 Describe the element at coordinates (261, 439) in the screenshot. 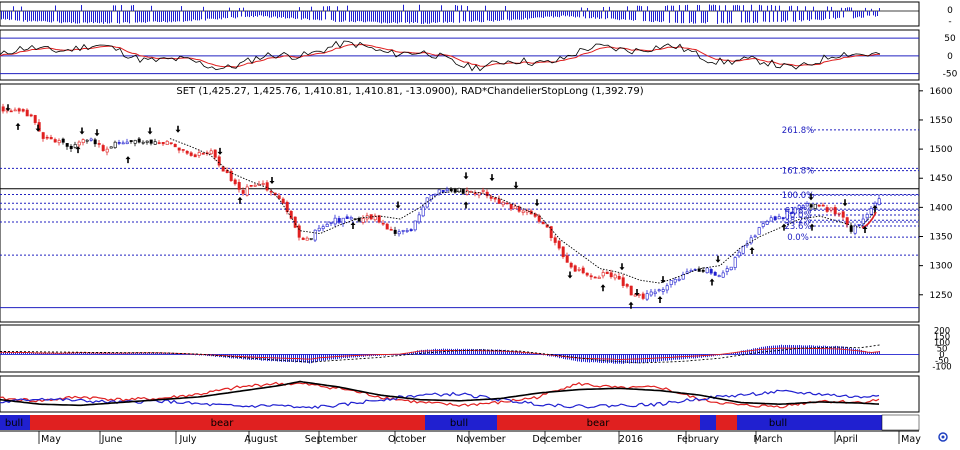

I see `x-tick-label: August` at that location.